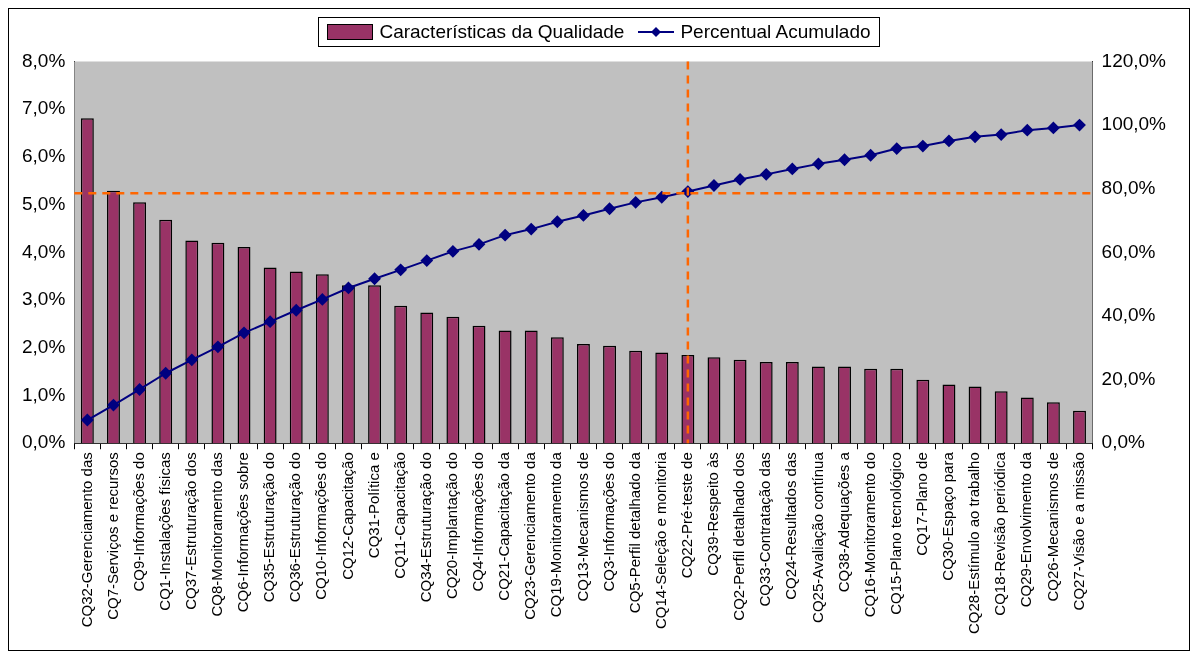 This screenshot has height=659, width=1198. Describe the element at coordinates (43, 442) in the screenshot. I see `y-tick-label: 0,0%` at that location.